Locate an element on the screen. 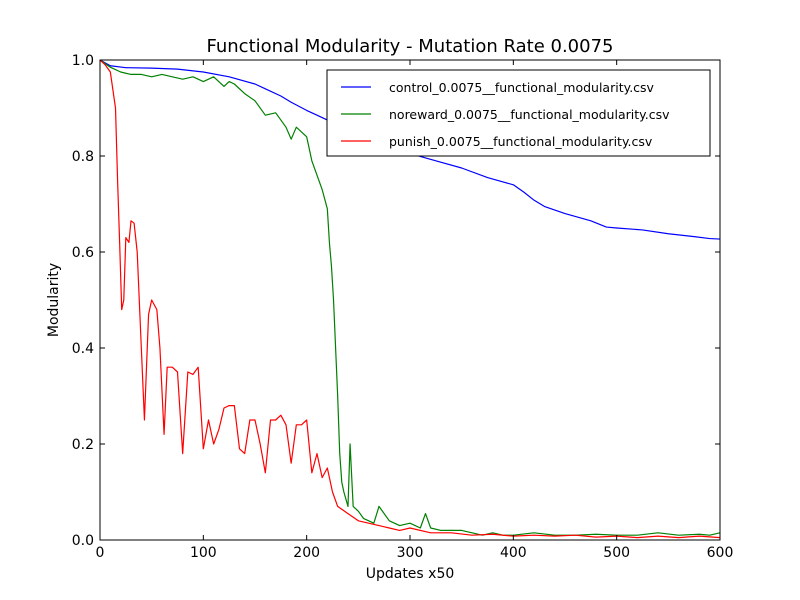  x-tick-label: 0 is located at coordinates (100, 553).